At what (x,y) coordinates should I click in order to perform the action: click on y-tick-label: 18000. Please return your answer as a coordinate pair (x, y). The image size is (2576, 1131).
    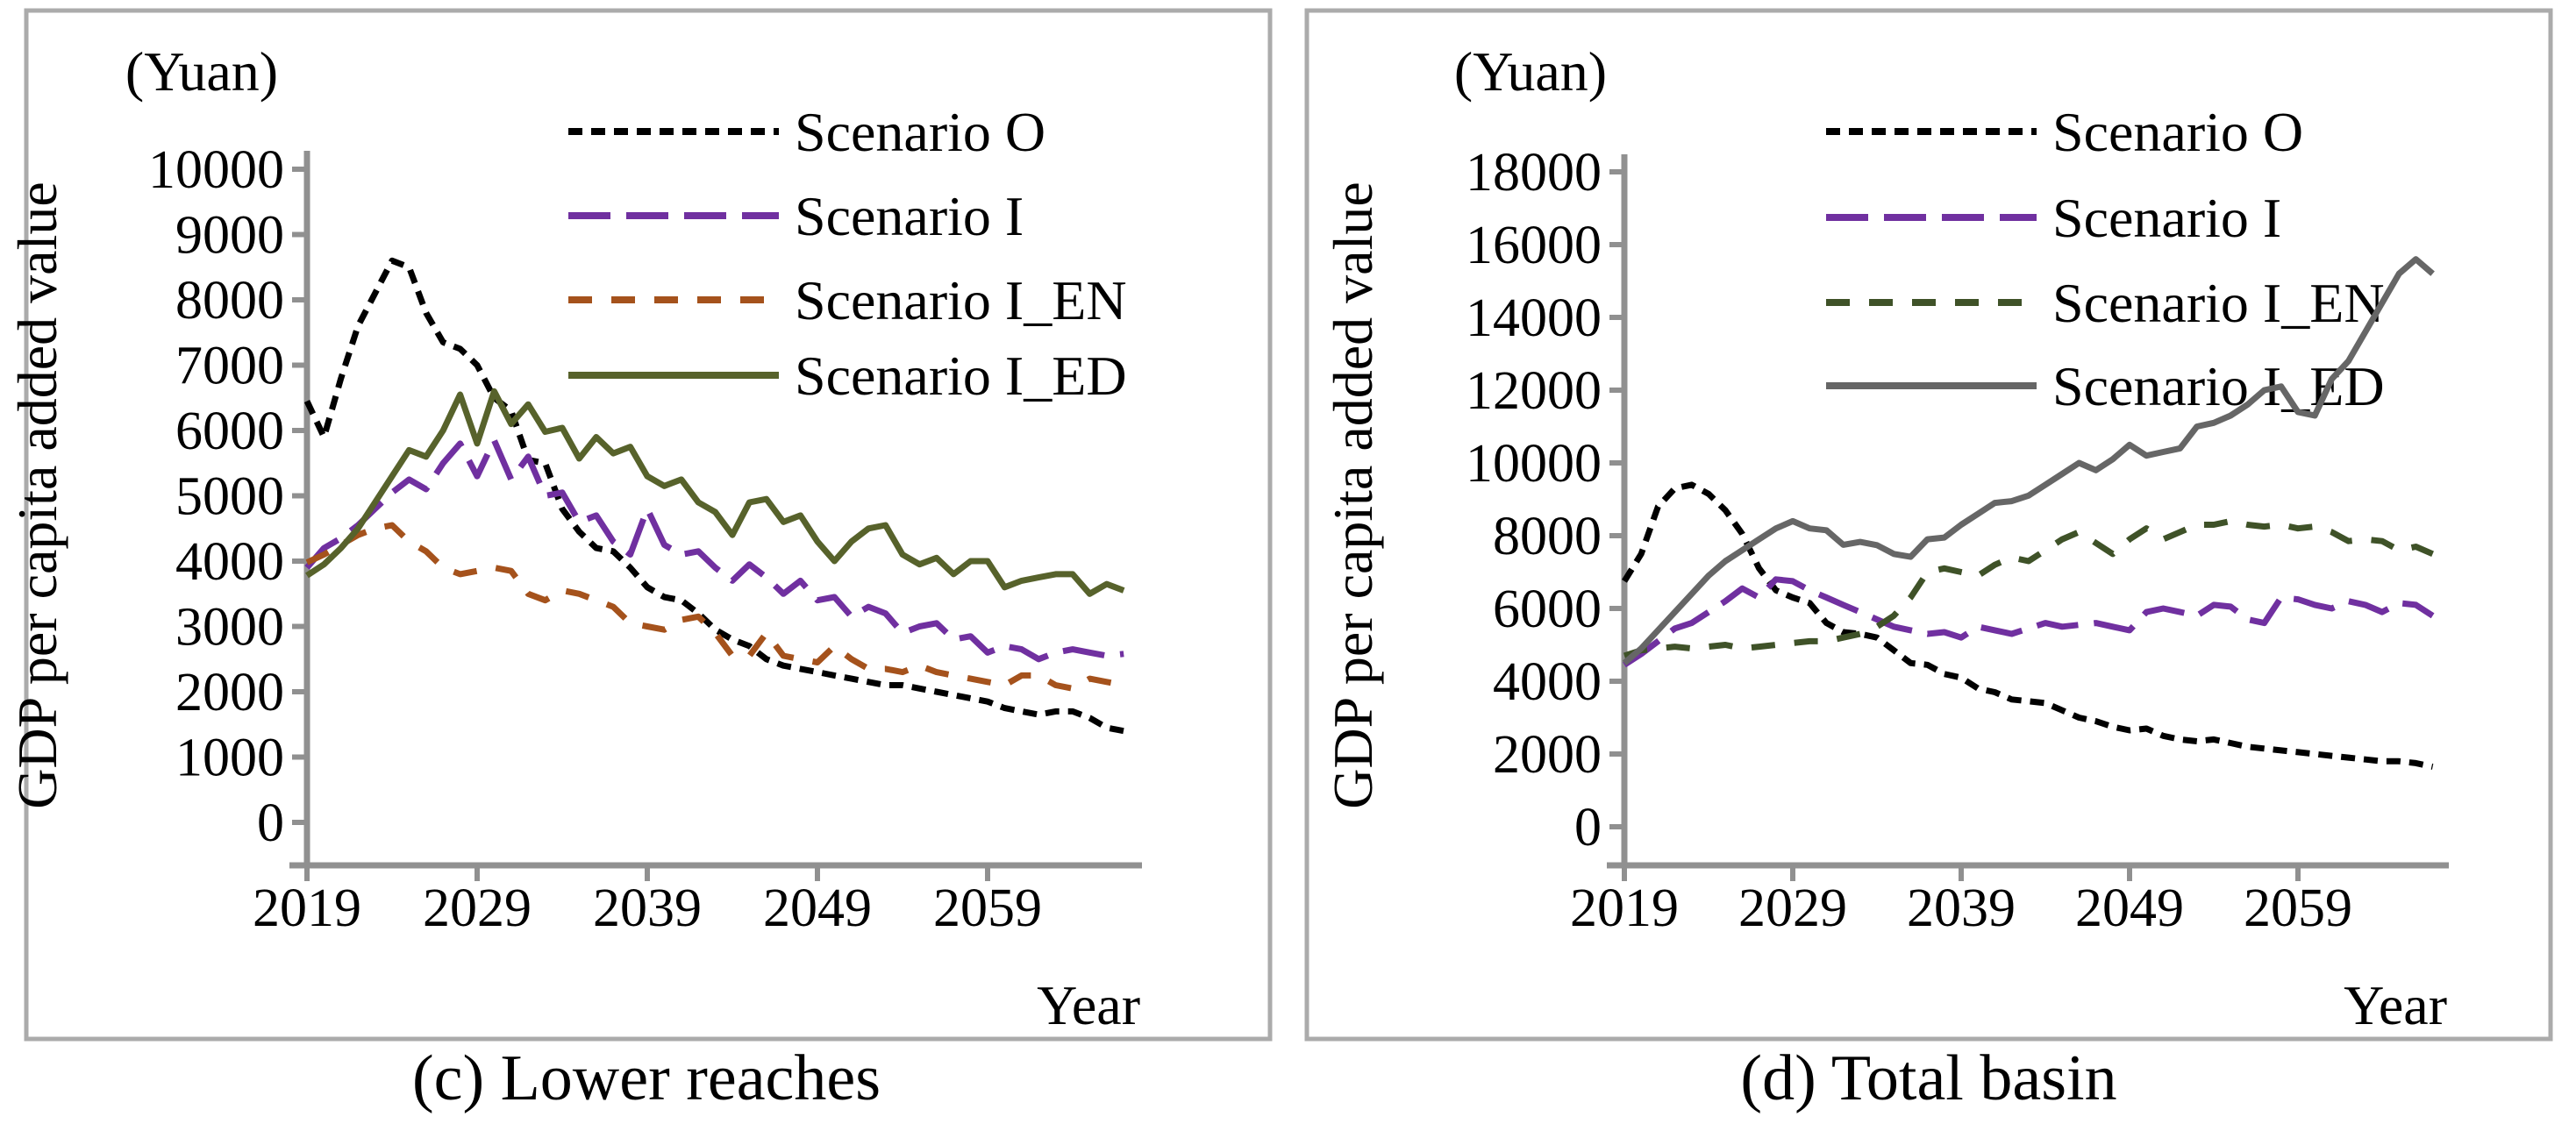
    Looking at the image, I should click on (1534, 173).